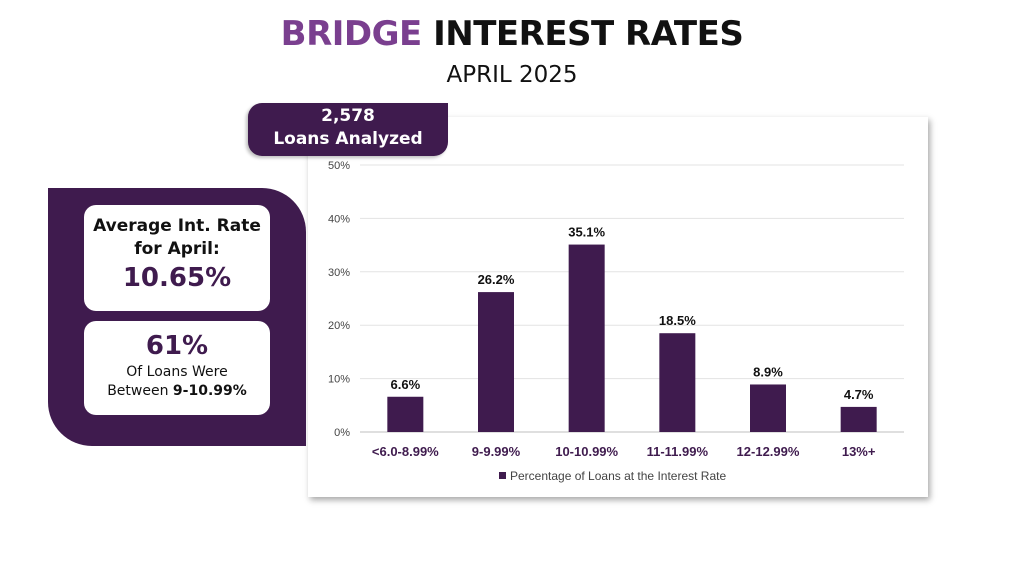  Describe the element at coordinates (339, 380) in the screenshot. I see `y-tick-label: 10%` at that location.